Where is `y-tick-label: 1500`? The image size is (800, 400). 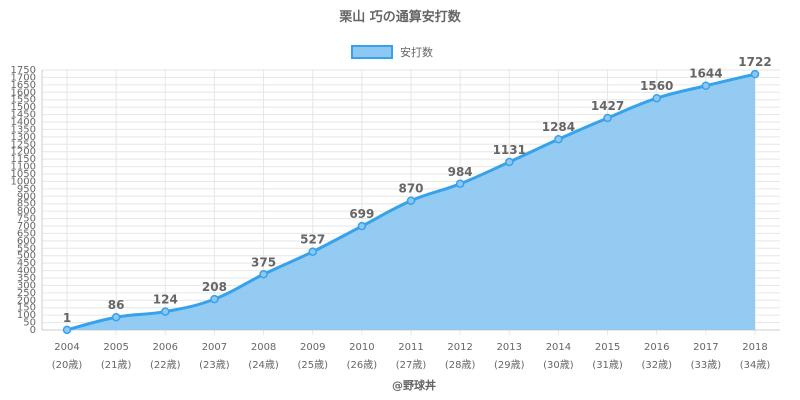
y-tick-label: 1500 is located at coordinates (23, 107).